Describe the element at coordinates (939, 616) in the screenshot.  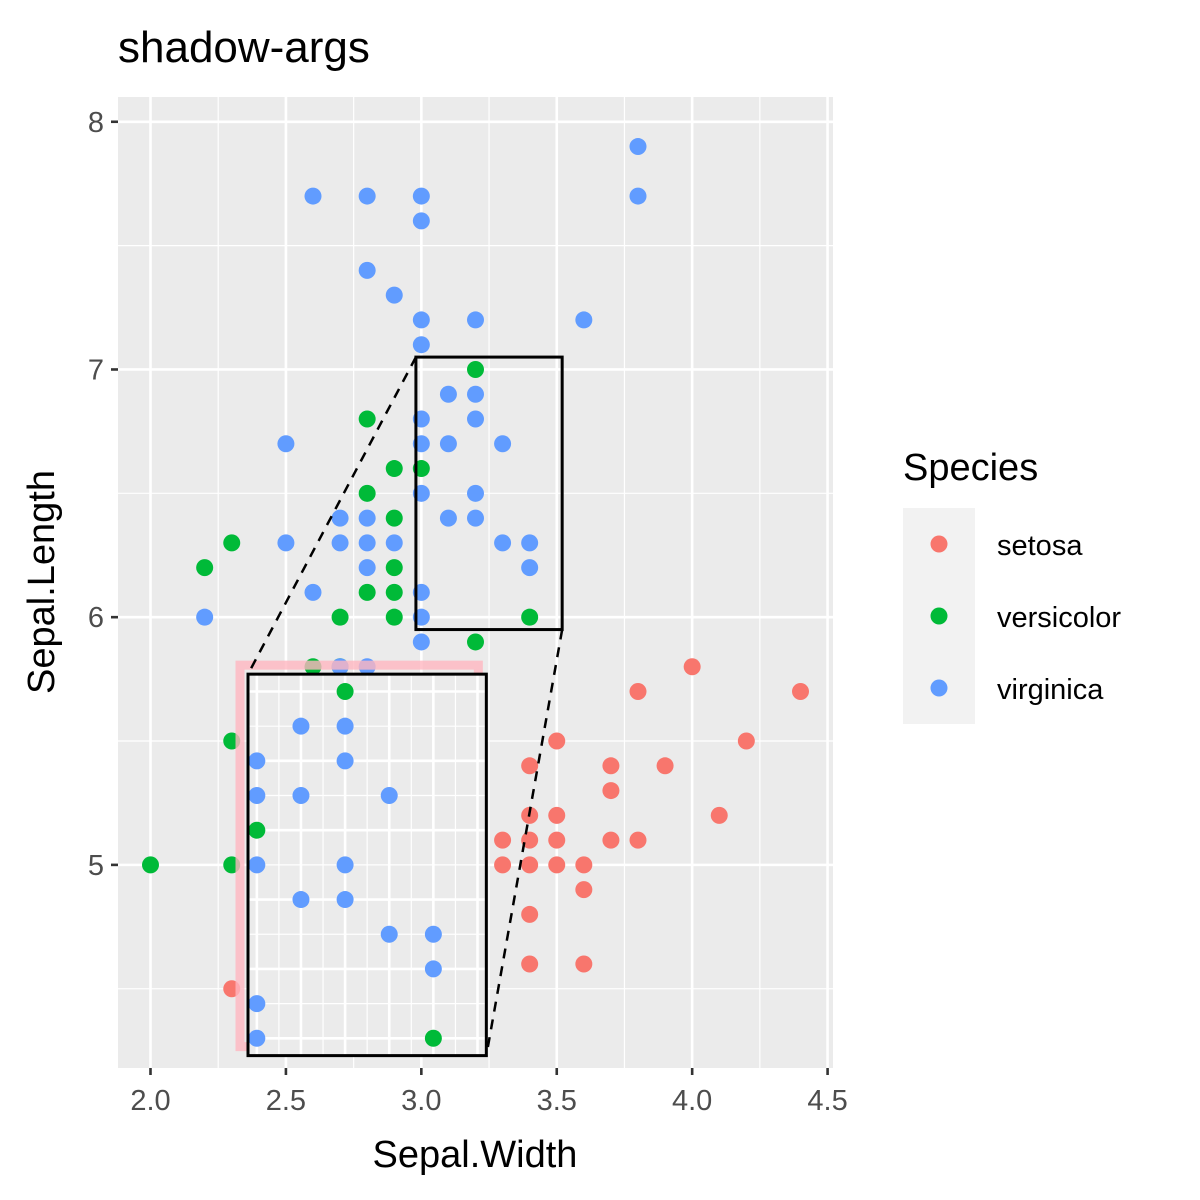
I see `legend-key-versicolor` at that location.